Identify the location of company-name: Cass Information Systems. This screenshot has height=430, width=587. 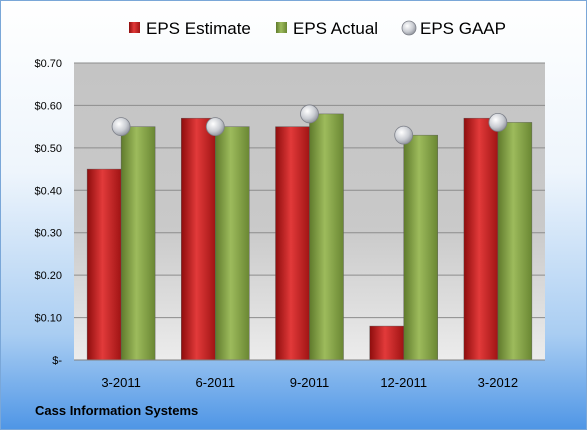
(117, 410).